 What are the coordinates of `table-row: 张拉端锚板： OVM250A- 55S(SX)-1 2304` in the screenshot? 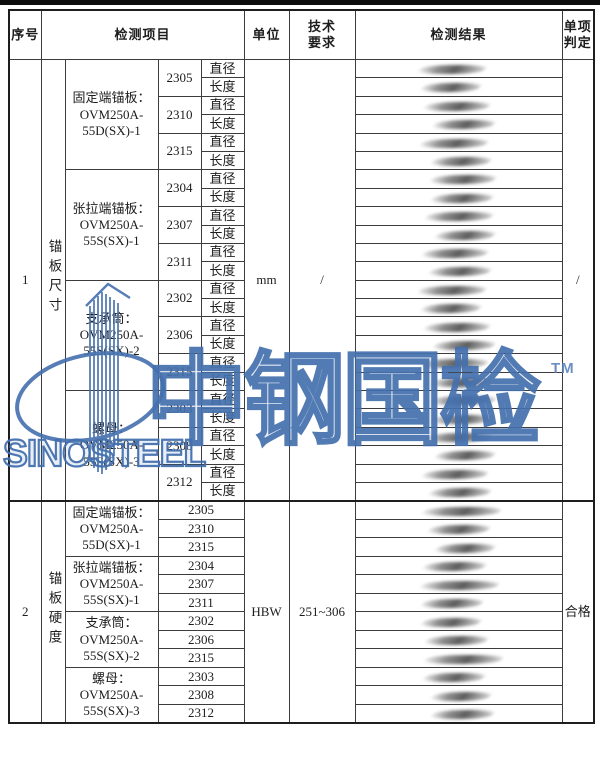 It's located at (301, 584).